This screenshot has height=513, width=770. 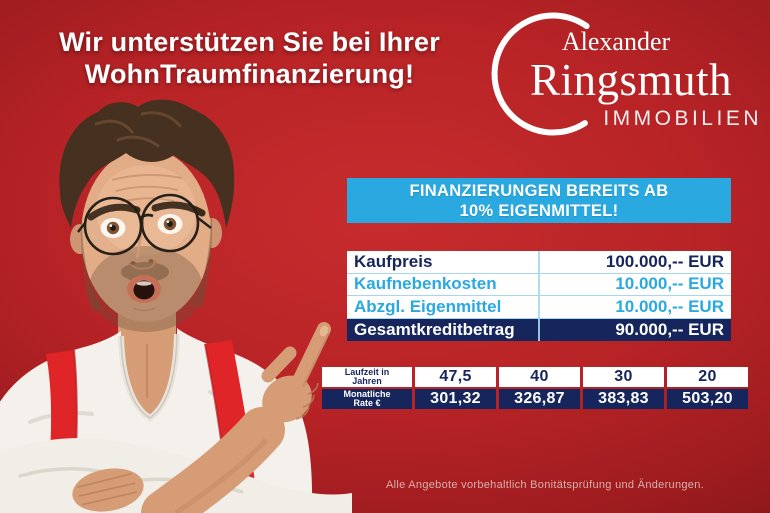 I want to click on term-header-line2: Jahren, so click(x=367, y=381).